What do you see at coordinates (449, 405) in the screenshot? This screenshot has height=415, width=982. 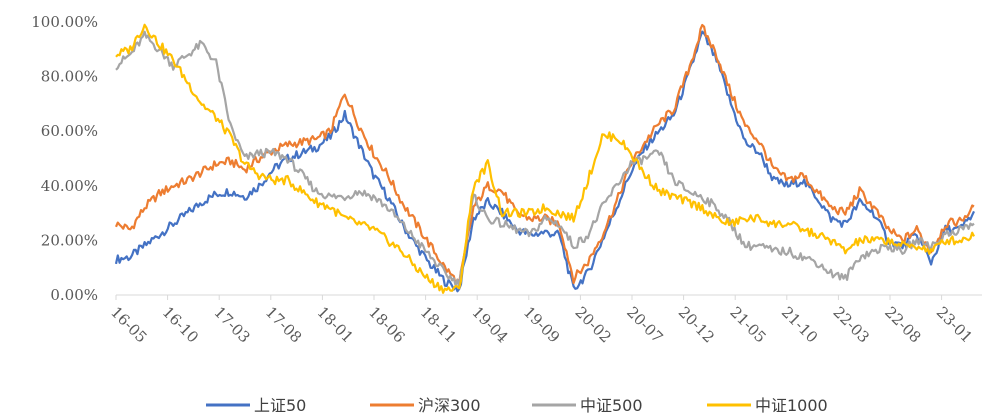 I see `legend-label: 沪深300` at bounding box center [449, 405].